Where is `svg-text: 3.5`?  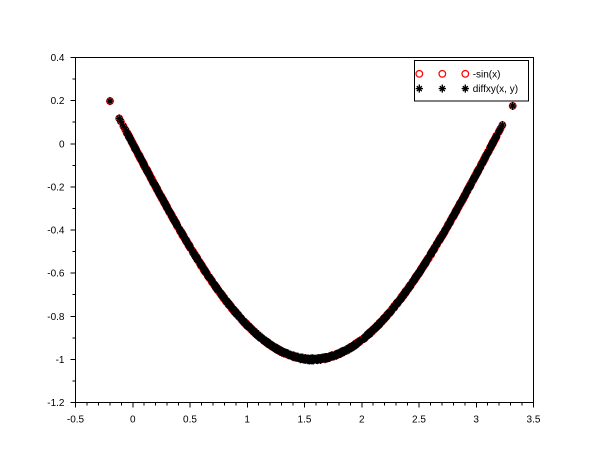
svg-text: 3.5 is located at coordinates (534, 420).